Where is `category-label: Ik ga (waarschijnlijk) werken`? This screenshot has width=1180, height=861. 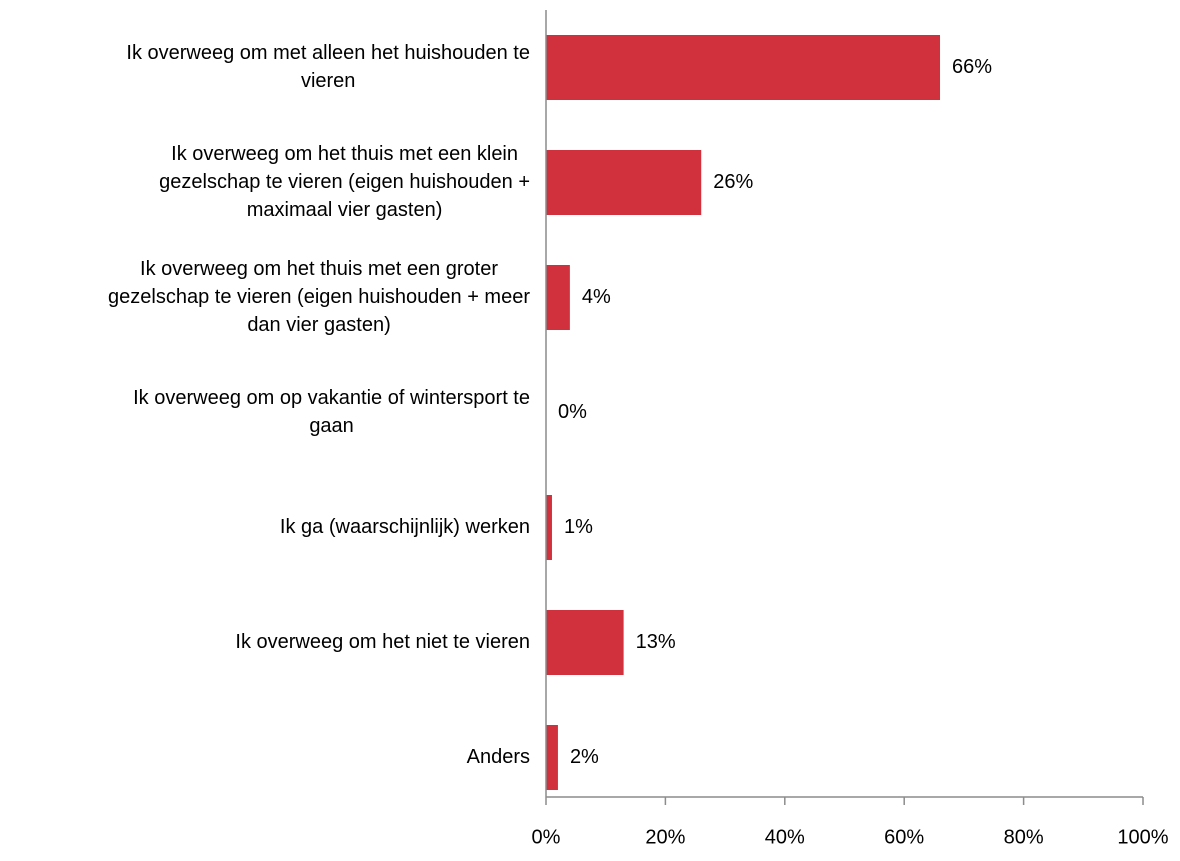
category-label: Ik ga (waarschijnlijk) werken is located at coordinates (405, 527).